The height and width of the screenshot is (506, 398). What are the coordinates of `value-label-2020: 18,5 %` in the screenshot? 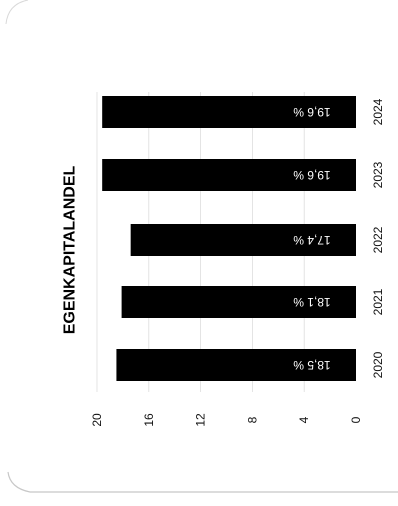 It's located at (312, 365).